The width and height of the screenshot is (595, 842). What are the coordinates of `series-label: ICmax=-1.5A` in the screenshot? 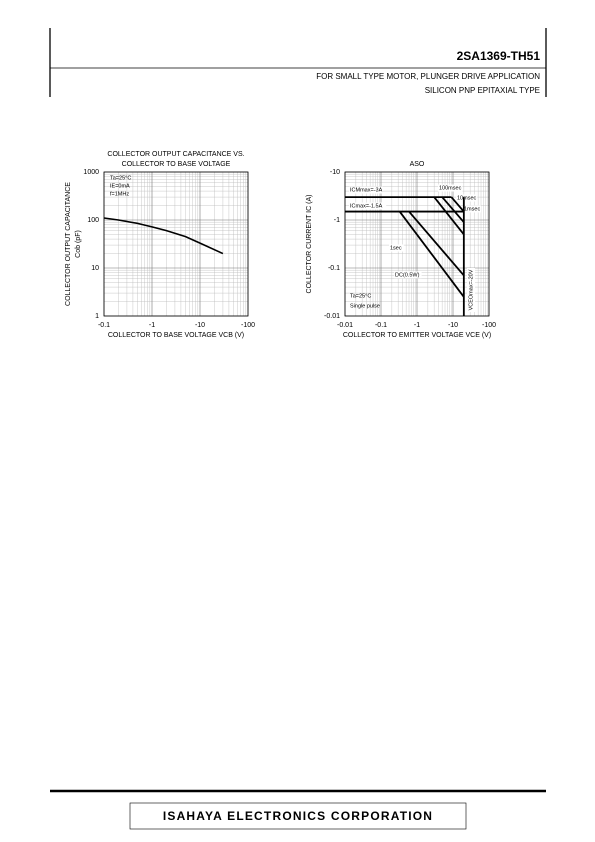 It's located at (366, 206).